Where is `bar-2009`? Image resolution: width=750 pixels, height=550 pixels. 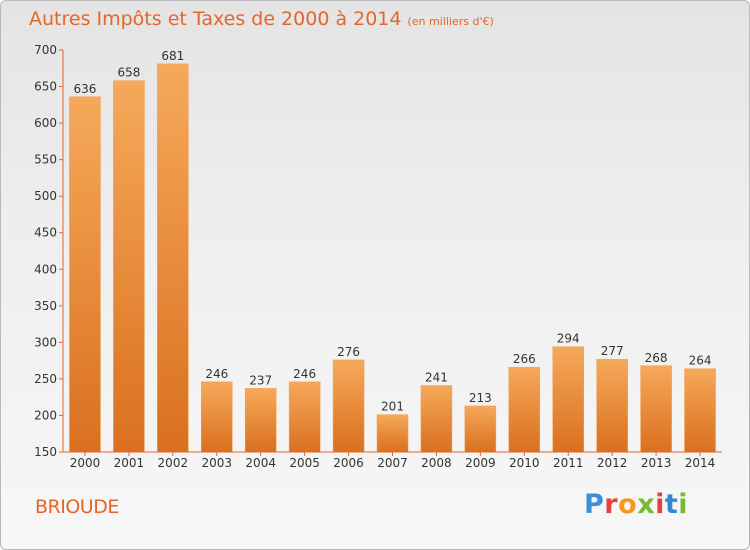 bar-2009 is located at coordinates (480, 429).